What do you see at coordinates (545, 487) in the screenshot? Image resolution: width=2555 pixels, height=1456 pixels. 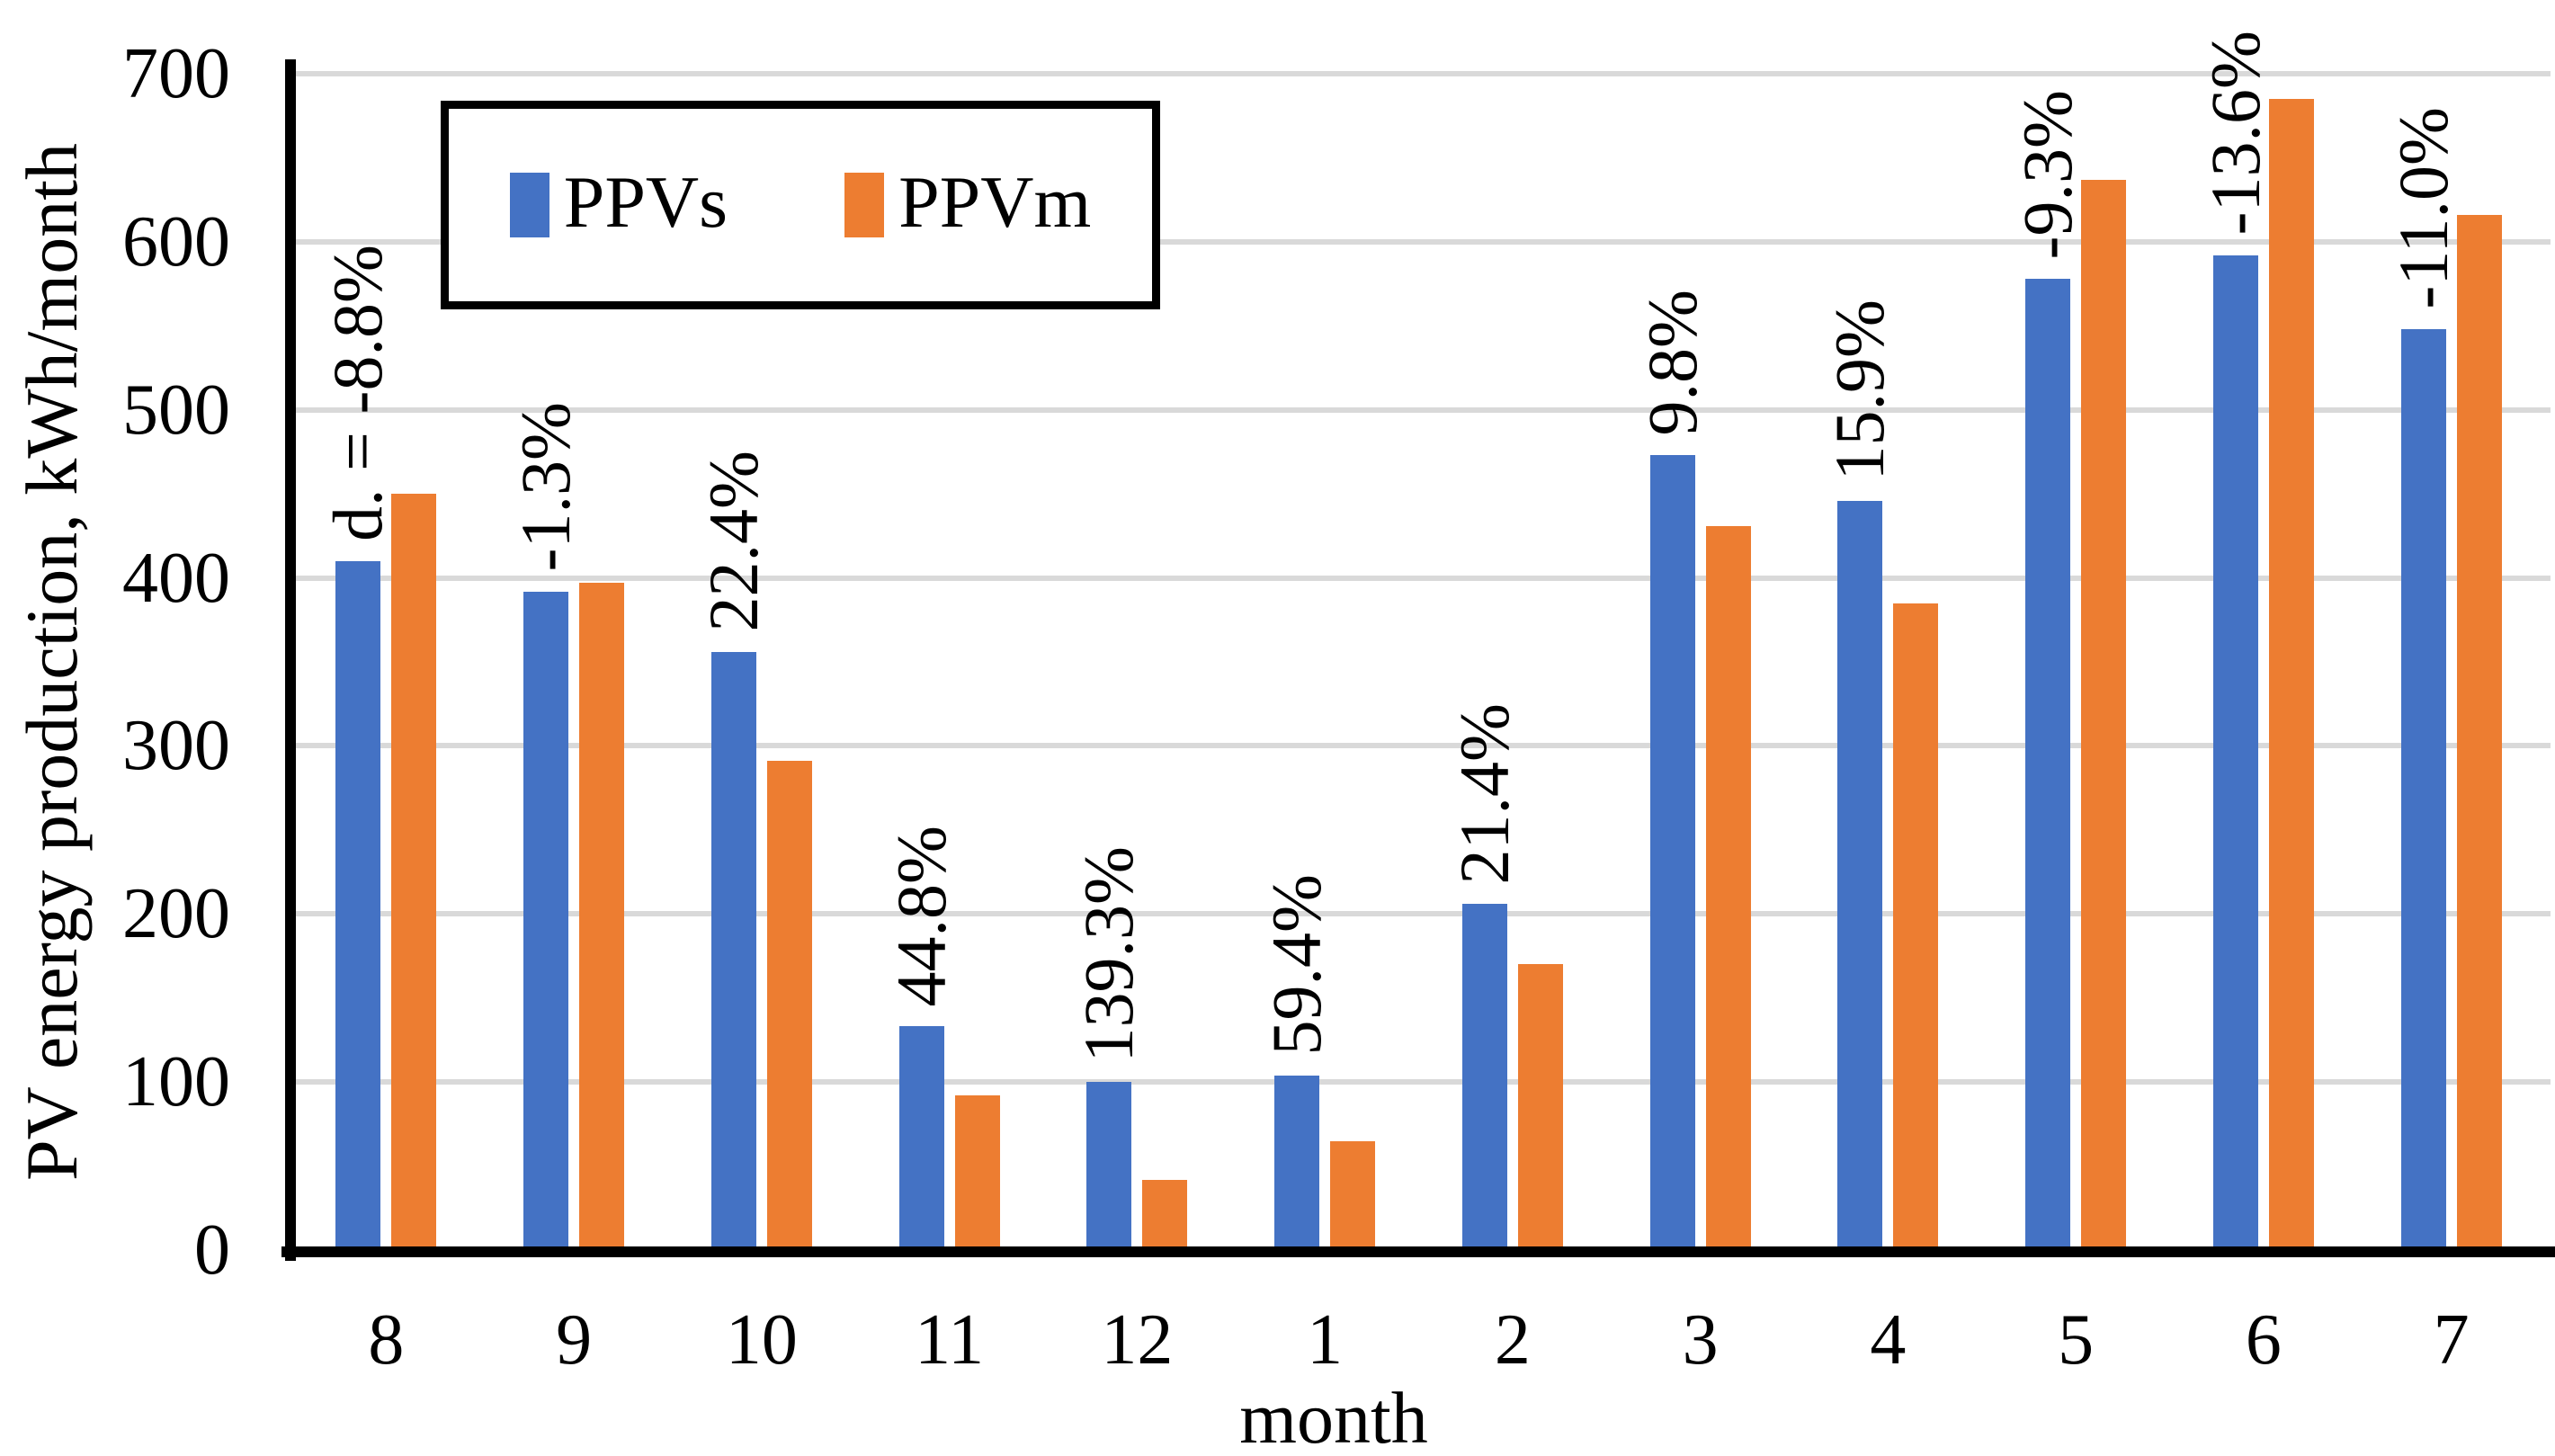 I see `bar-annotation-month-9: -1.3%` at bounding box center [545, 487].